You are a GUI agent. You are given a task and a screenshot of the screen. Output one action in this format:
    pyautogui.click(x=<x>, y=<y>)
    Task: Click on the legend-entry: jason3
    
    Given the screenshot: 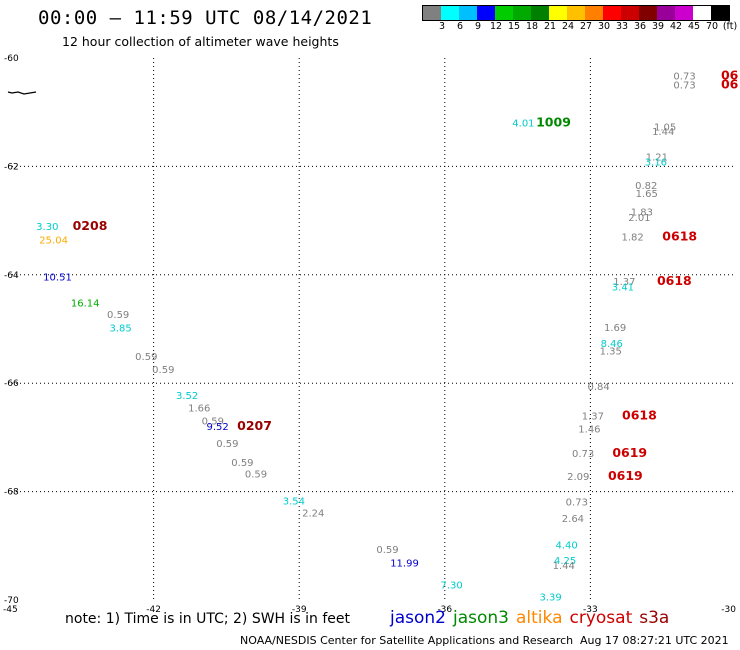 What is the action you would take?
    pyautogui.click(x=481, y=618)
    